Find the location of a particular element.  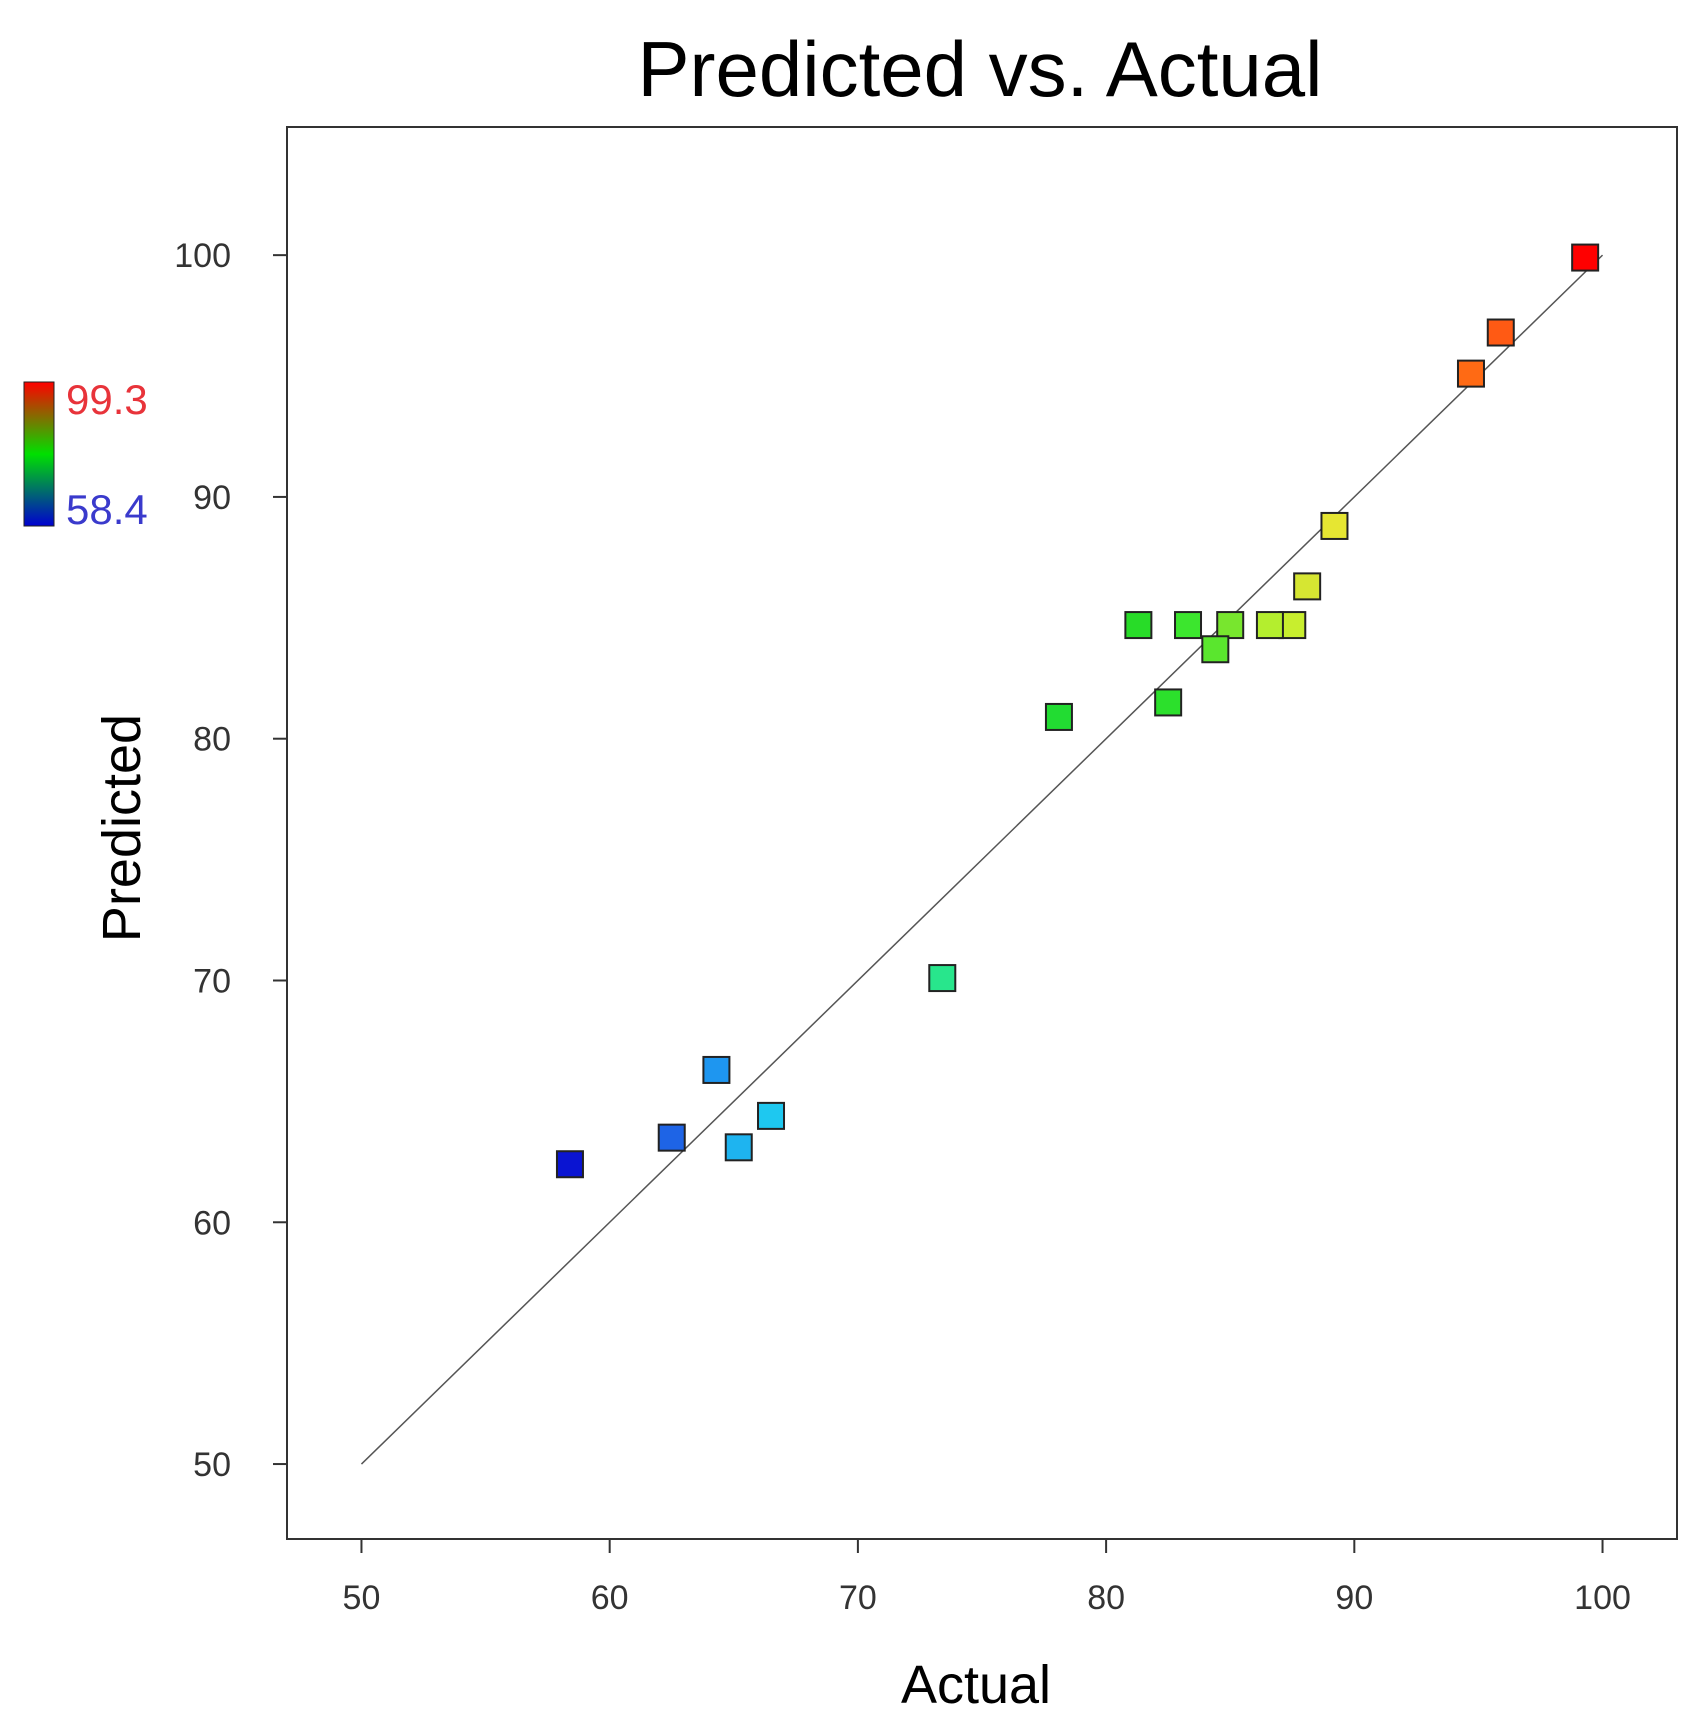

x-tick-label: 60 is located at coordinates (610, 1598).